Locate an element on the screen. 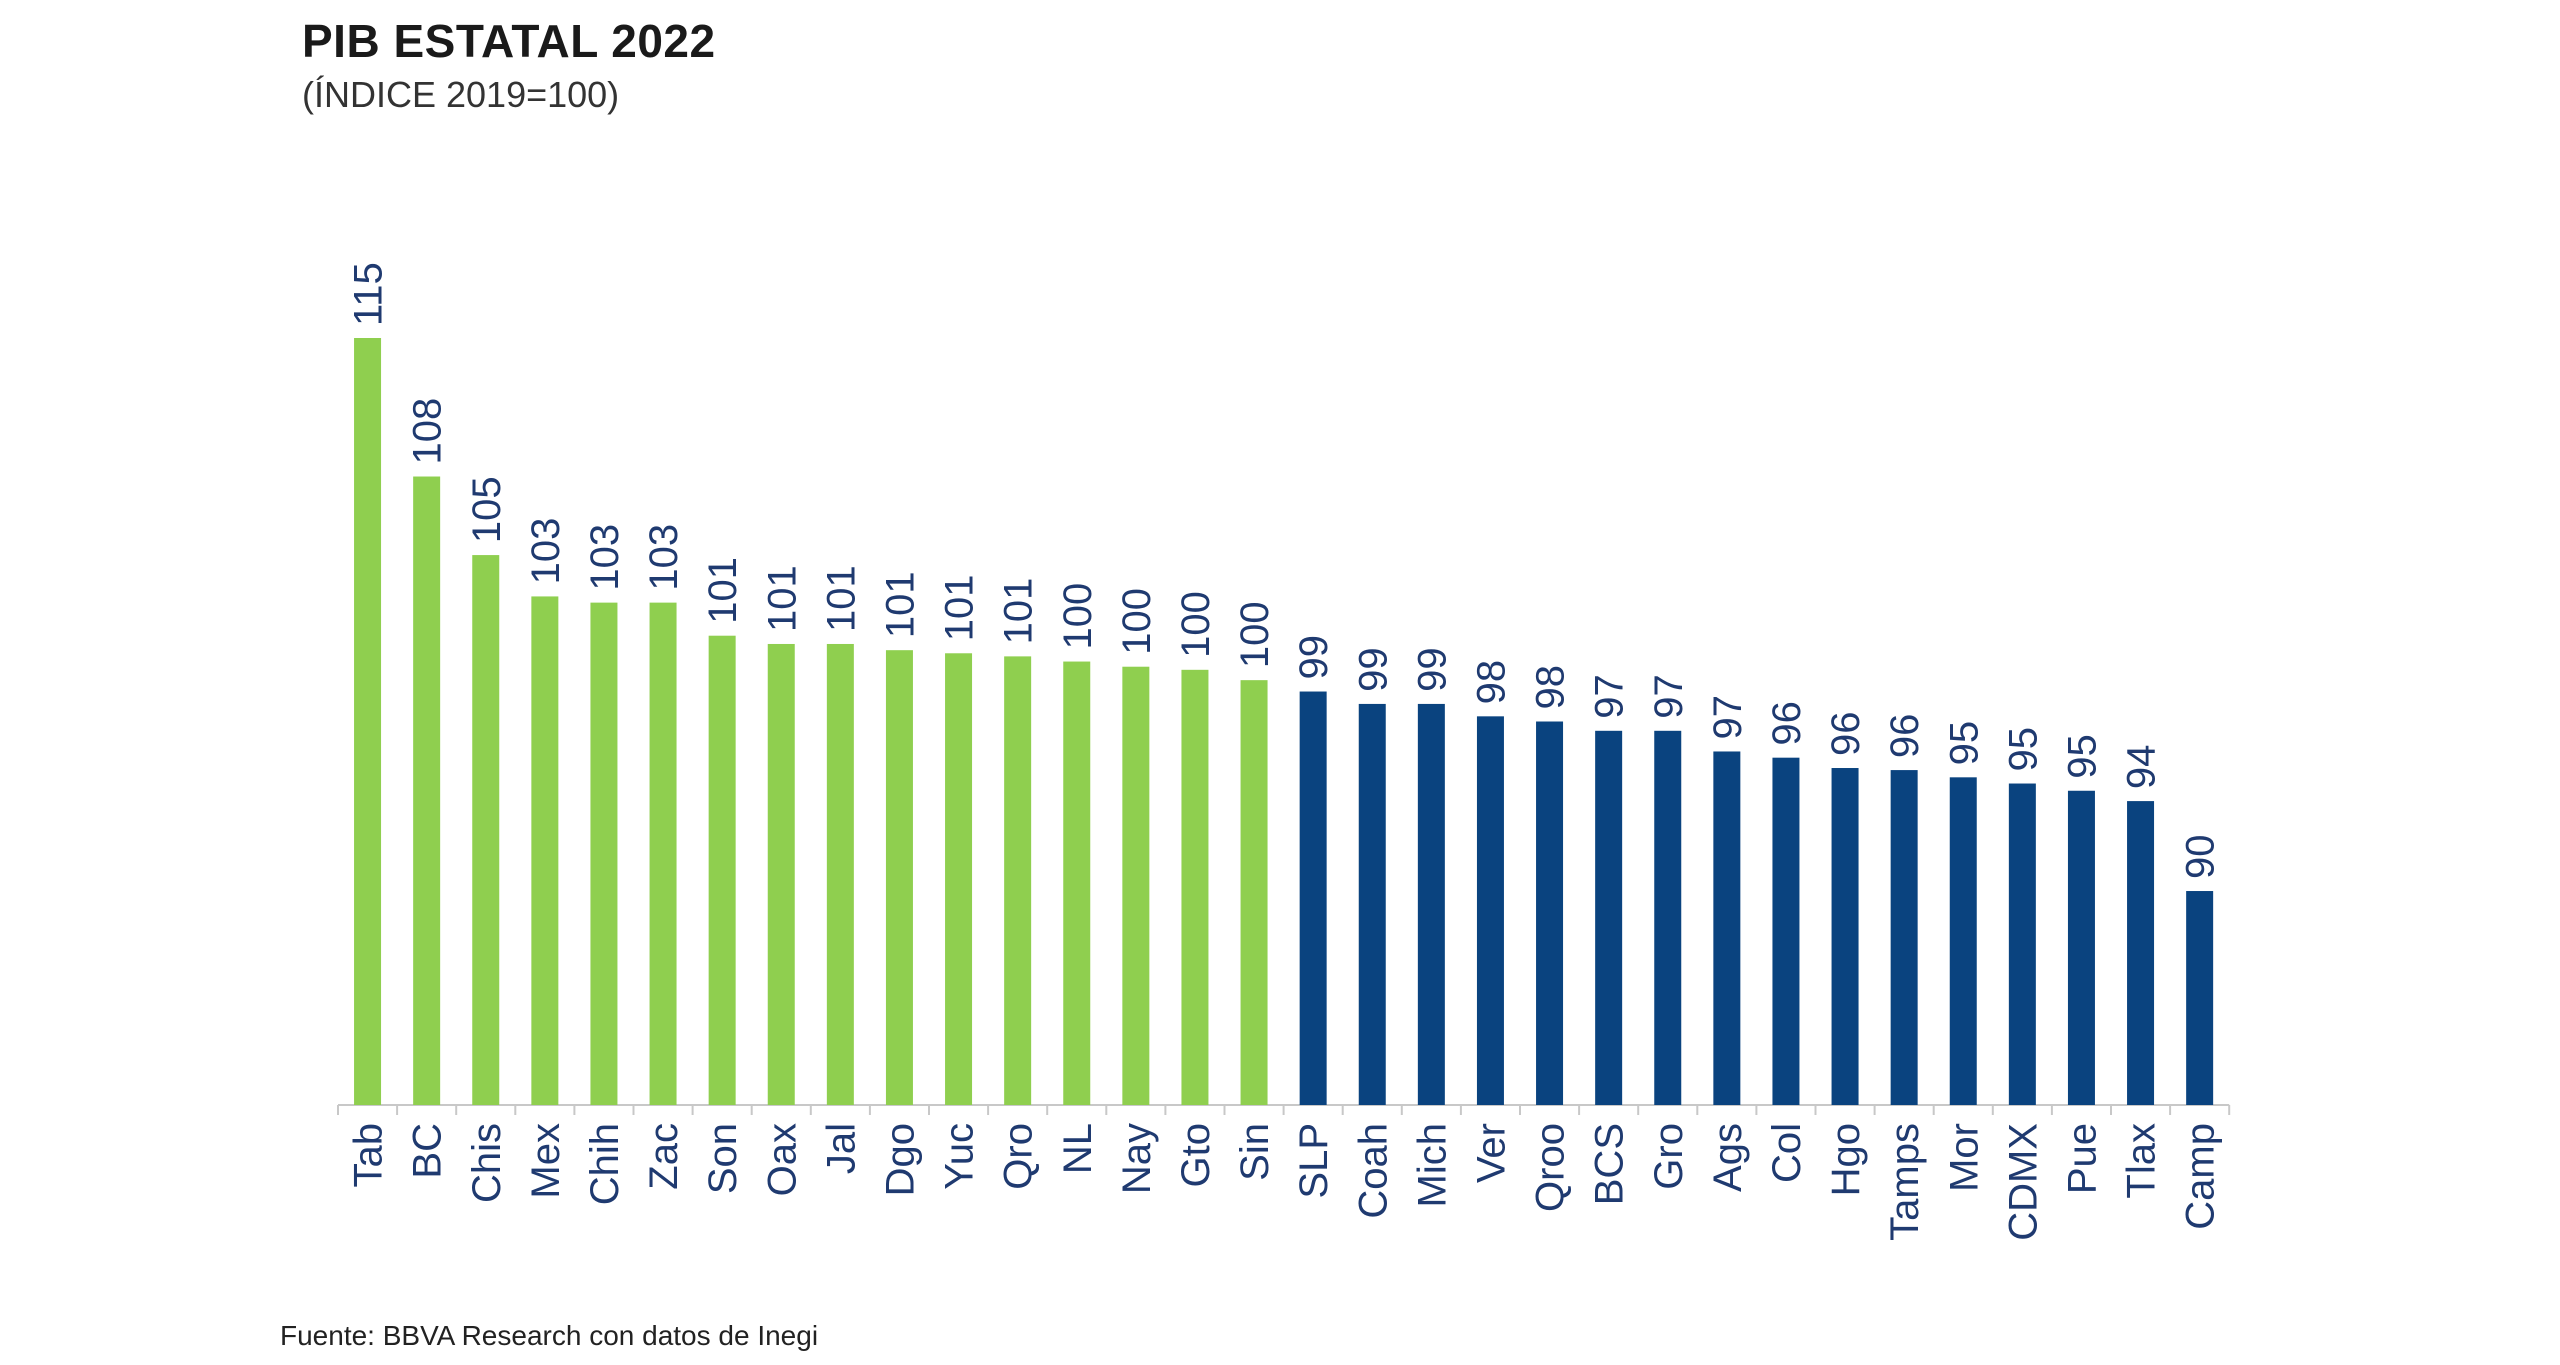  tick-label-ver: Ver is located at coordinates (1491, 1153).